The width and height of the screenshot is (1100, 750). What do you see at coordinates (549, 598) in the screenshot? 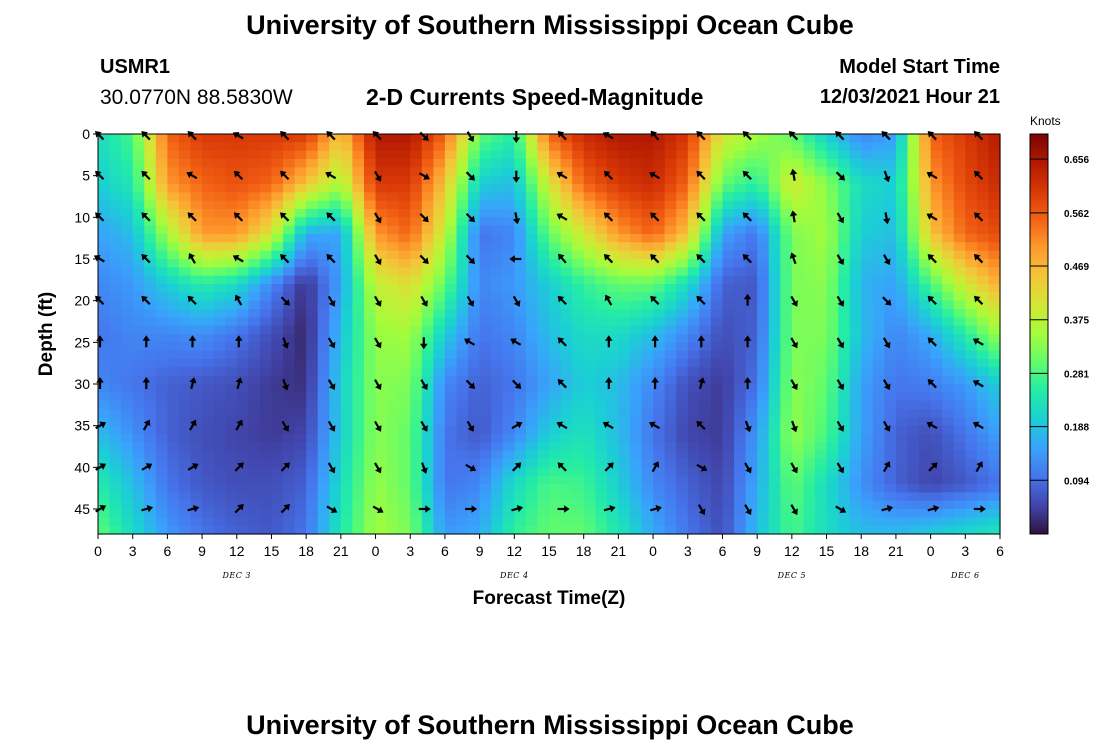
I see `x-axis-label: Forecast Time(Z)` at bounding box center [549, 598].